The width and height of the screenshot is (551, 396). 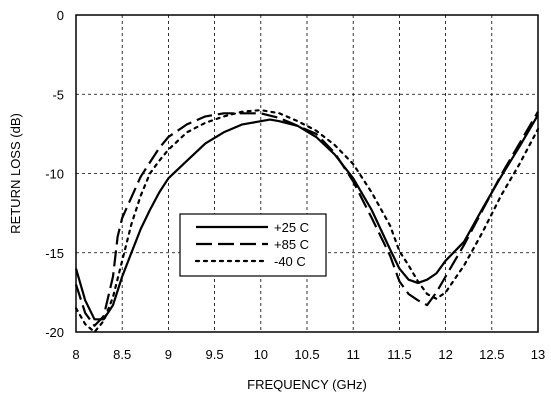 I want to click on x-tick-label: 13, so click(x=538, y=354).